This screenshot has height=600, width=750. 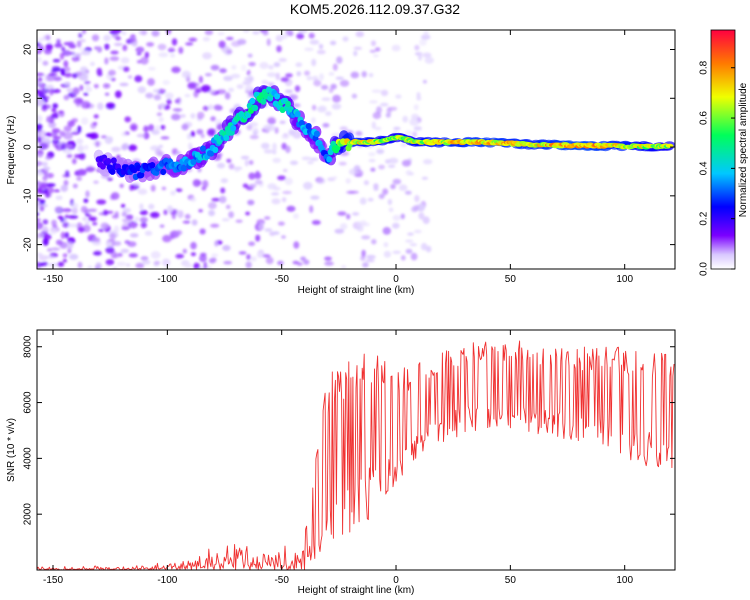 I want to click on colorbar-frame, so click(x=723, y=149).